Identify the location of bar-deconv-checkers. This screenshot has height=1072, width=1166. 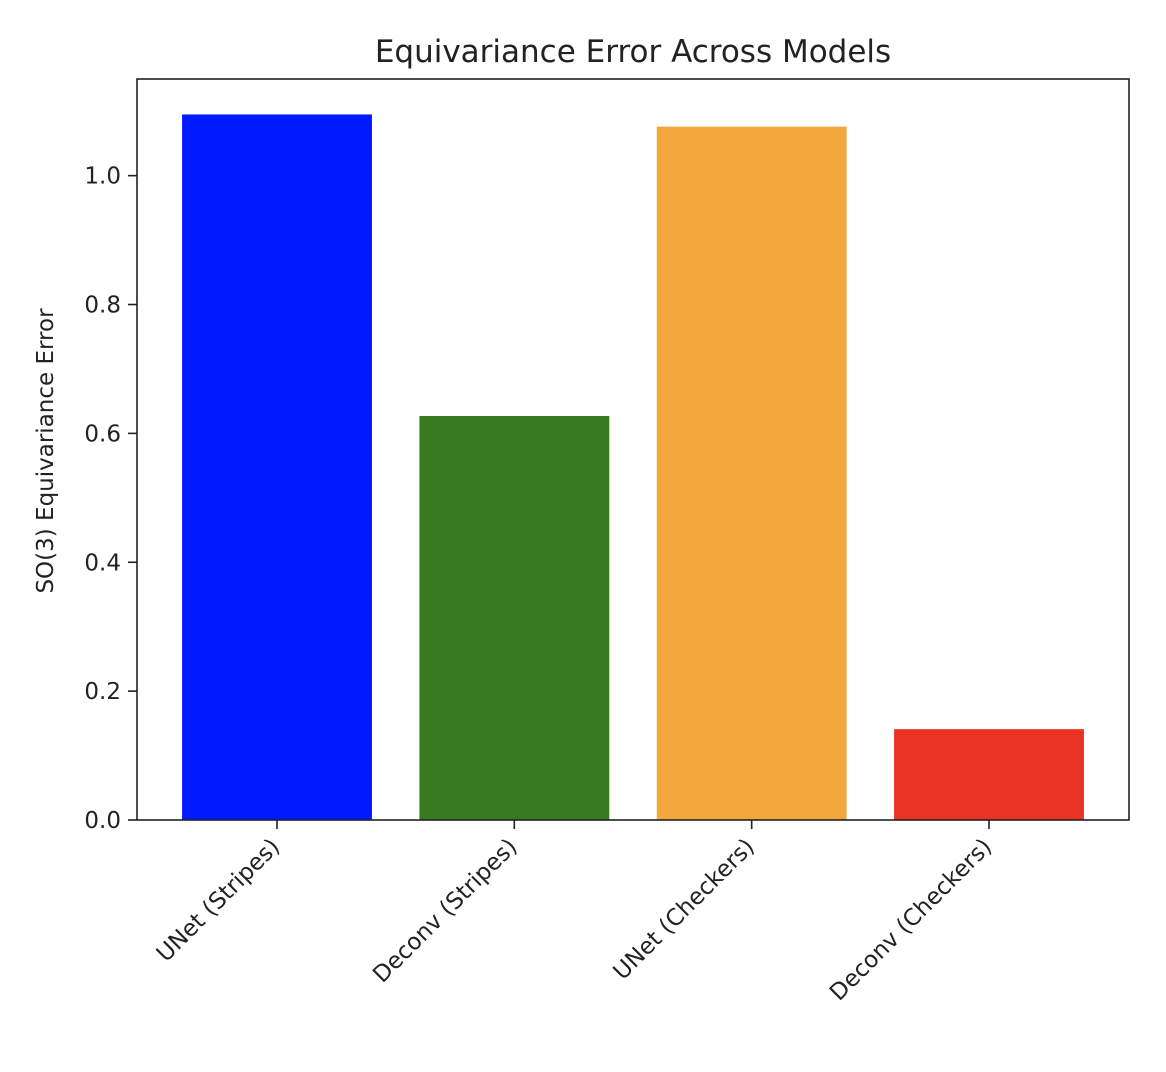
(989, 774).